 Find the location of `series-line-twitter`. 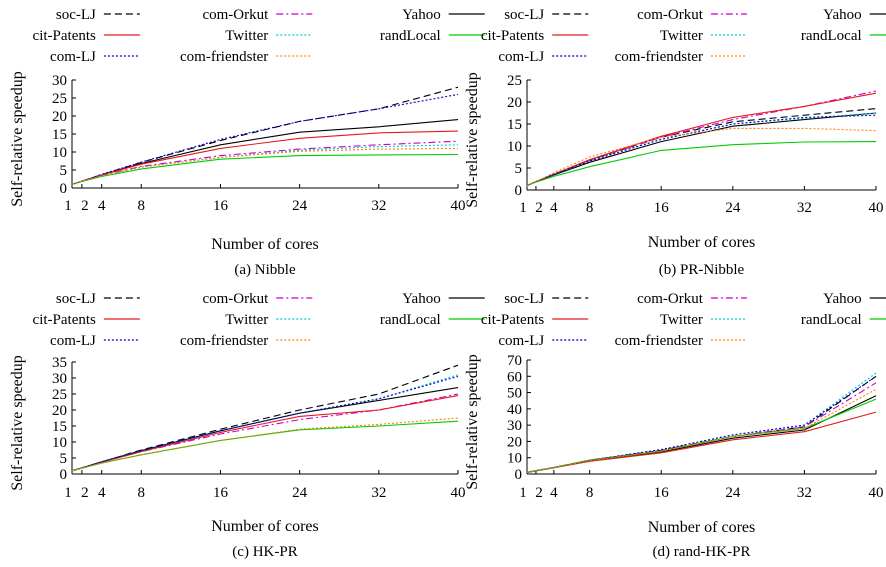

series-line-twitter is located at coordinates (701, 422).